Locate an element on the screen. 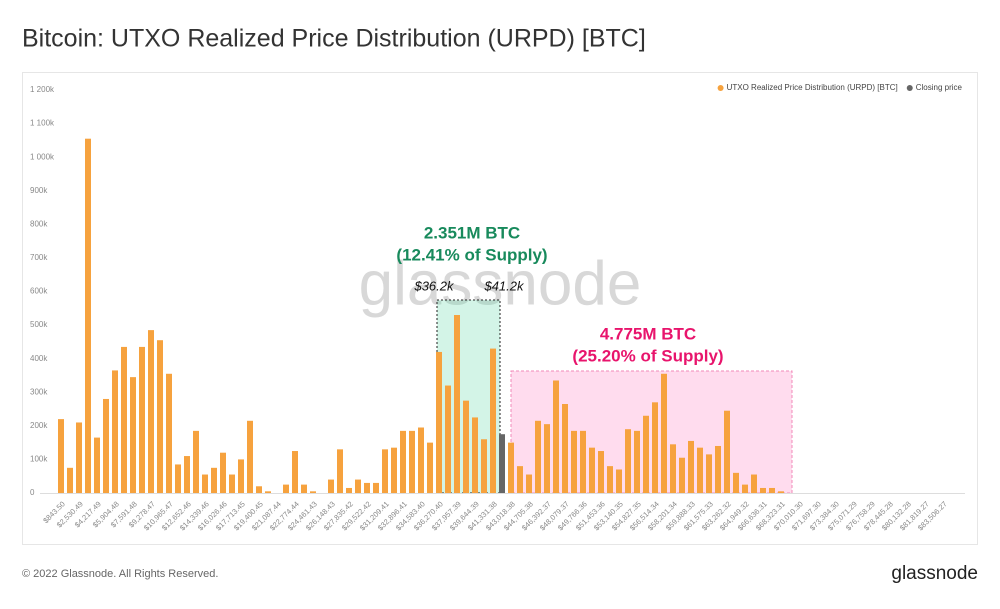 The image size is (1000, 609). y-tick-label: 800k is located at coordinates (39, 223).